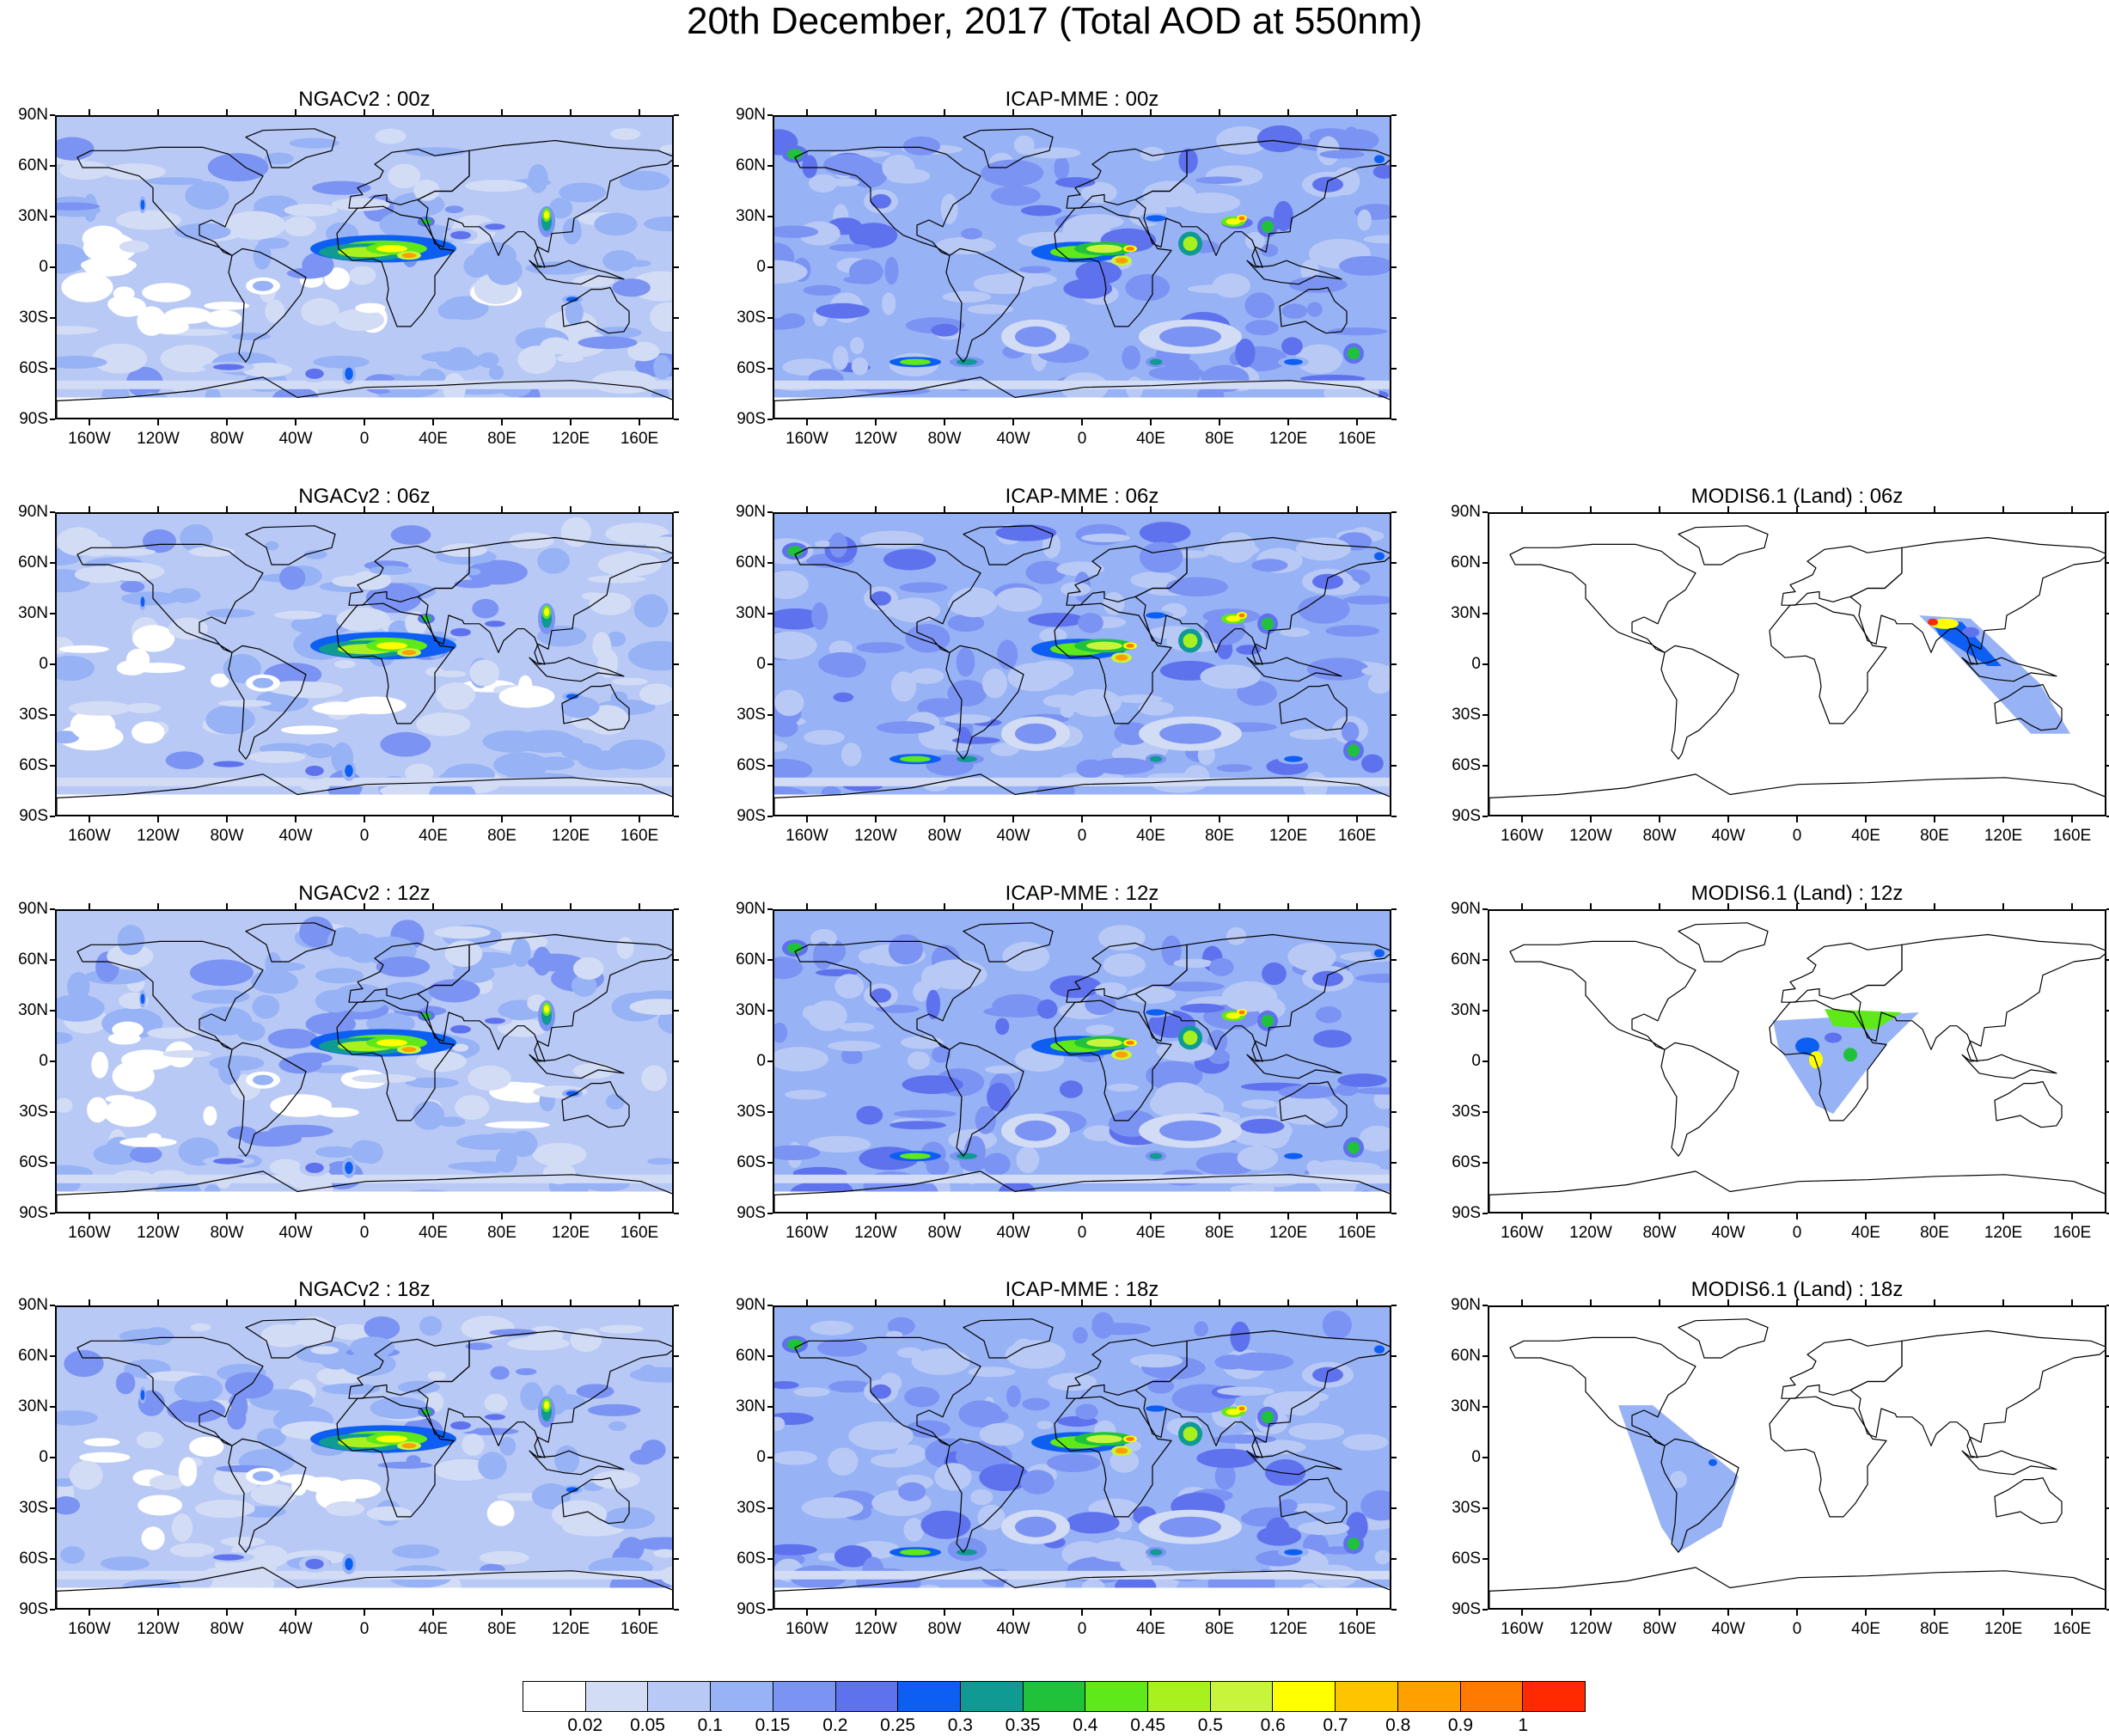  Describe the element at coordinates (752, 765) in the screenshot. I see `lat-label: 60S` at that location.